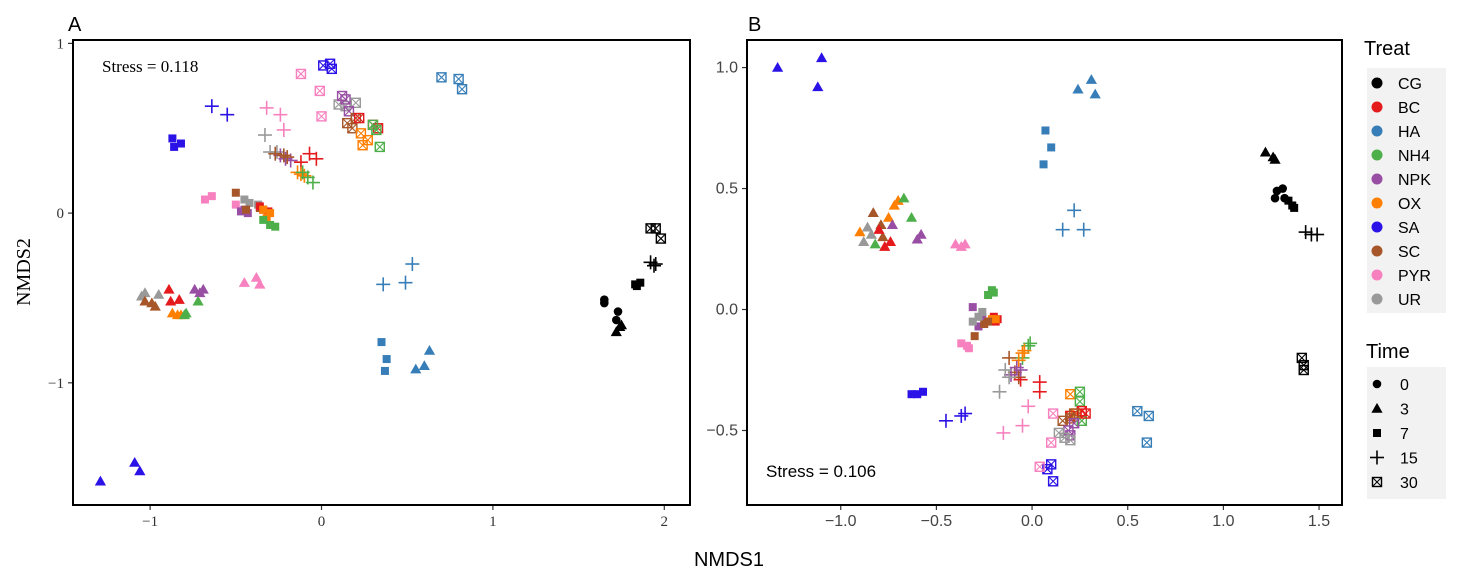 The image size is (1469, 577). I want to click on point-bc-t15, so click(1039, 391).